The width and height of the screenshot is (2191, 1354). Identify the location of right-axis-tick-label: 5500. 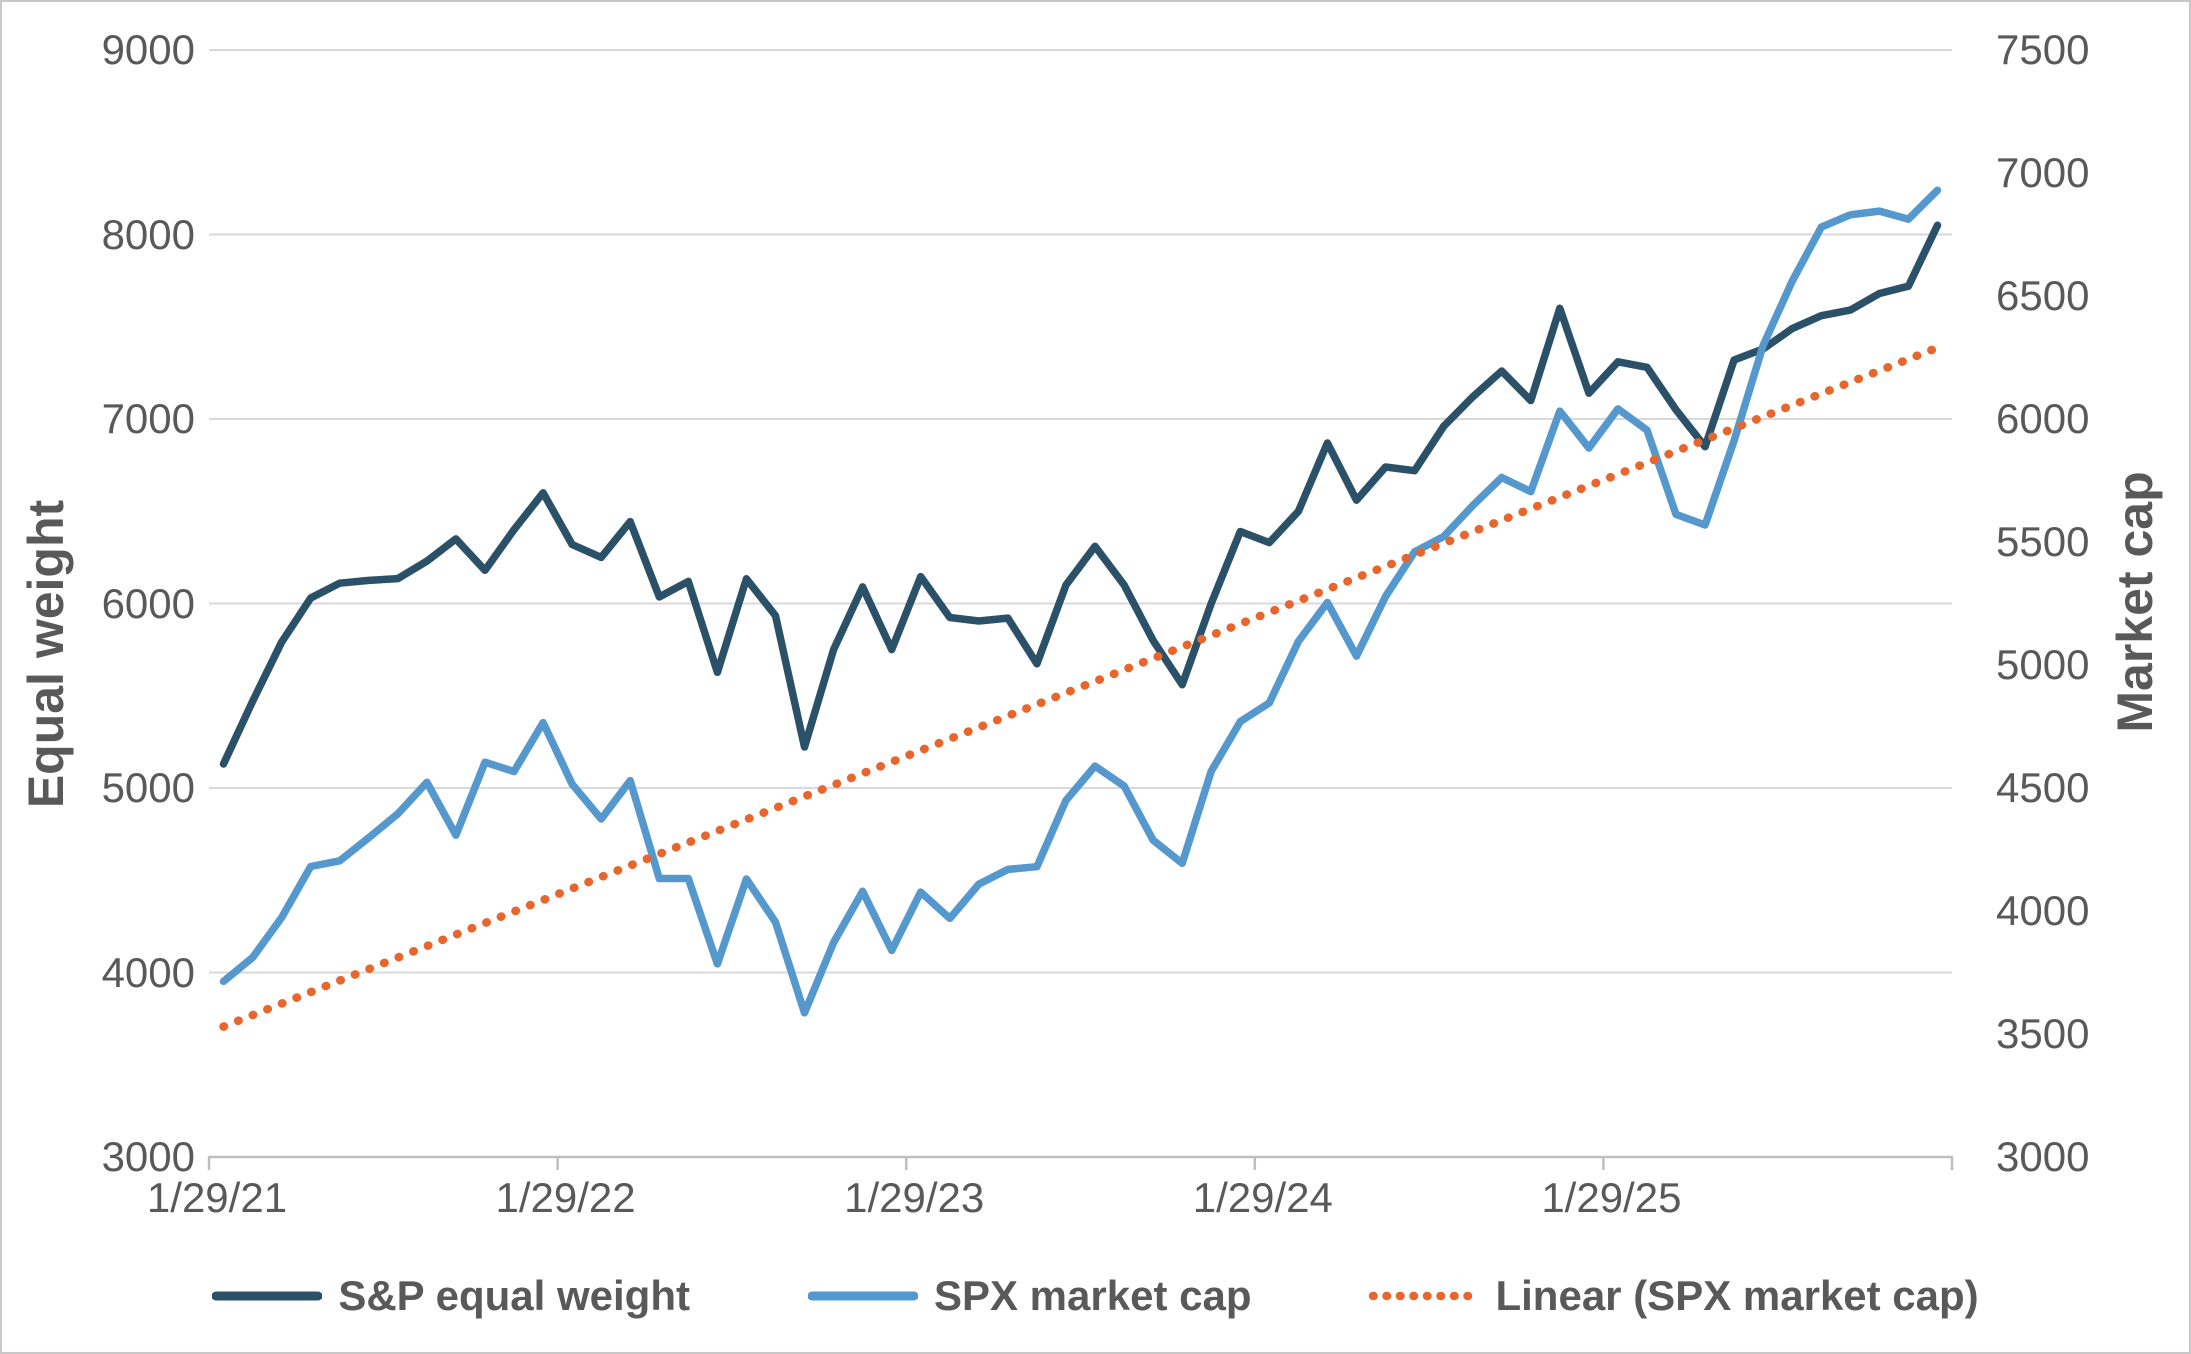
(2043, 541).